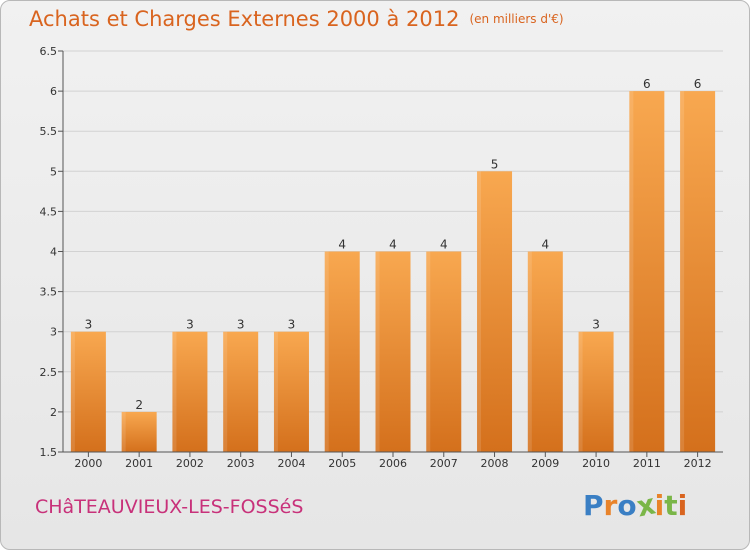 The width and height of the screenshot is (750, 550). Describe the element at coordinates (596, 463) in the screenshot. I see `x-tick-label: 2010` at that location.